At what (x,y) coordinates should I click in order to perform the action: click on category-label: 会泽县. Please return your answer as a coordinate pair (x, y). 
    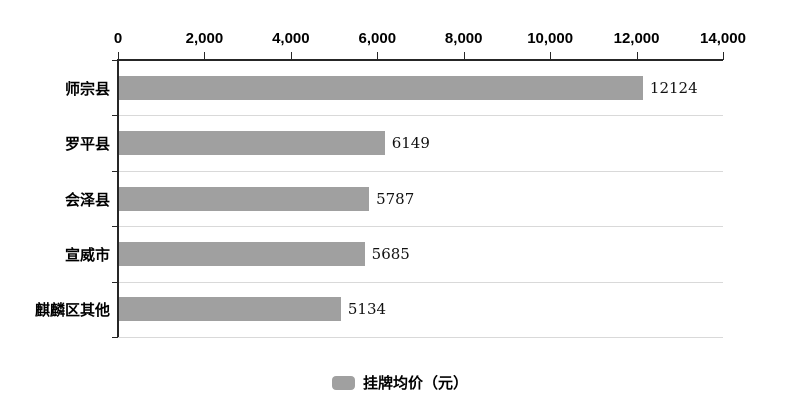
    Looking at the image, I should click on (87, 200).